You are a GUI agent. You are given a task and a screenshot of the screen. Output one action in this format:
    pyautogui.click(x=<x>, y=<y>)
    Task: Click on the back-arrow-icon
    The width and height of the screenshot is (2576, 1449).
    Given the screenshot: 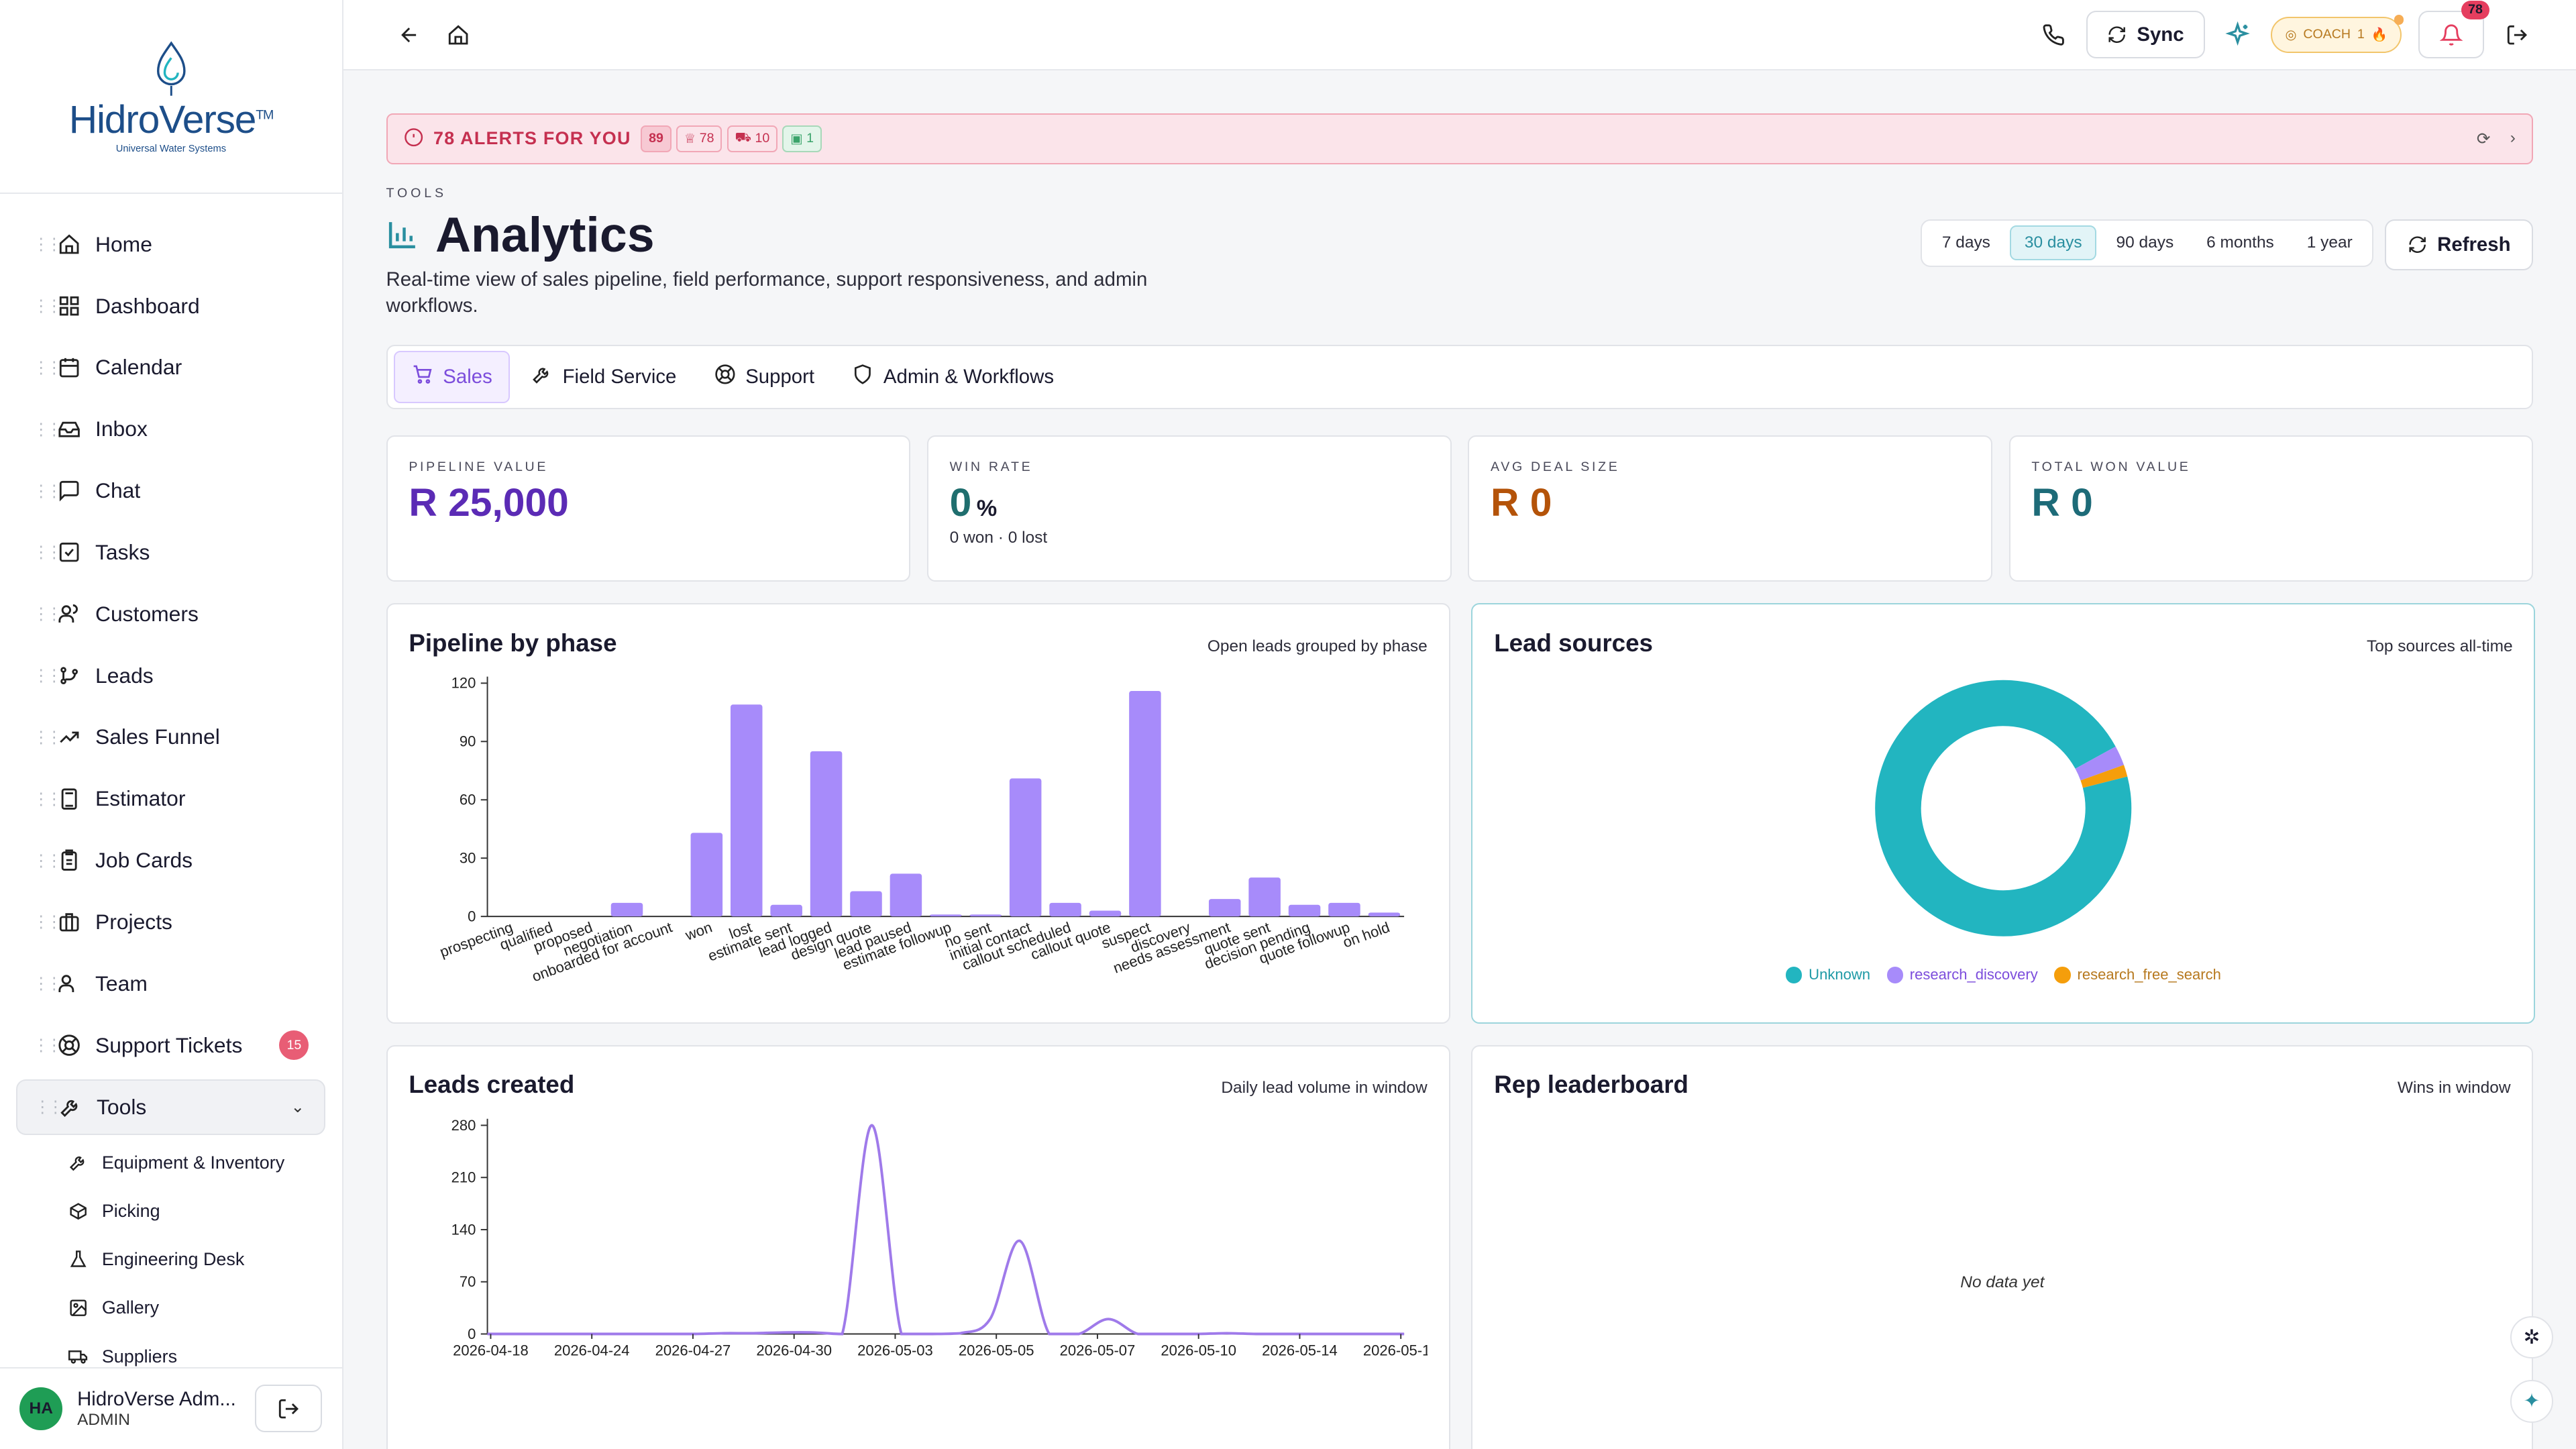 What is the action you would take?
    pyautogui.click(x=408, y=34)
    